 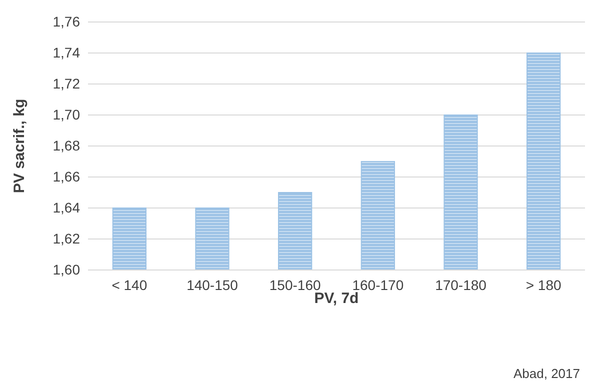 I want to click on x-tick-label: 170-180, so click(x=461, y=284).